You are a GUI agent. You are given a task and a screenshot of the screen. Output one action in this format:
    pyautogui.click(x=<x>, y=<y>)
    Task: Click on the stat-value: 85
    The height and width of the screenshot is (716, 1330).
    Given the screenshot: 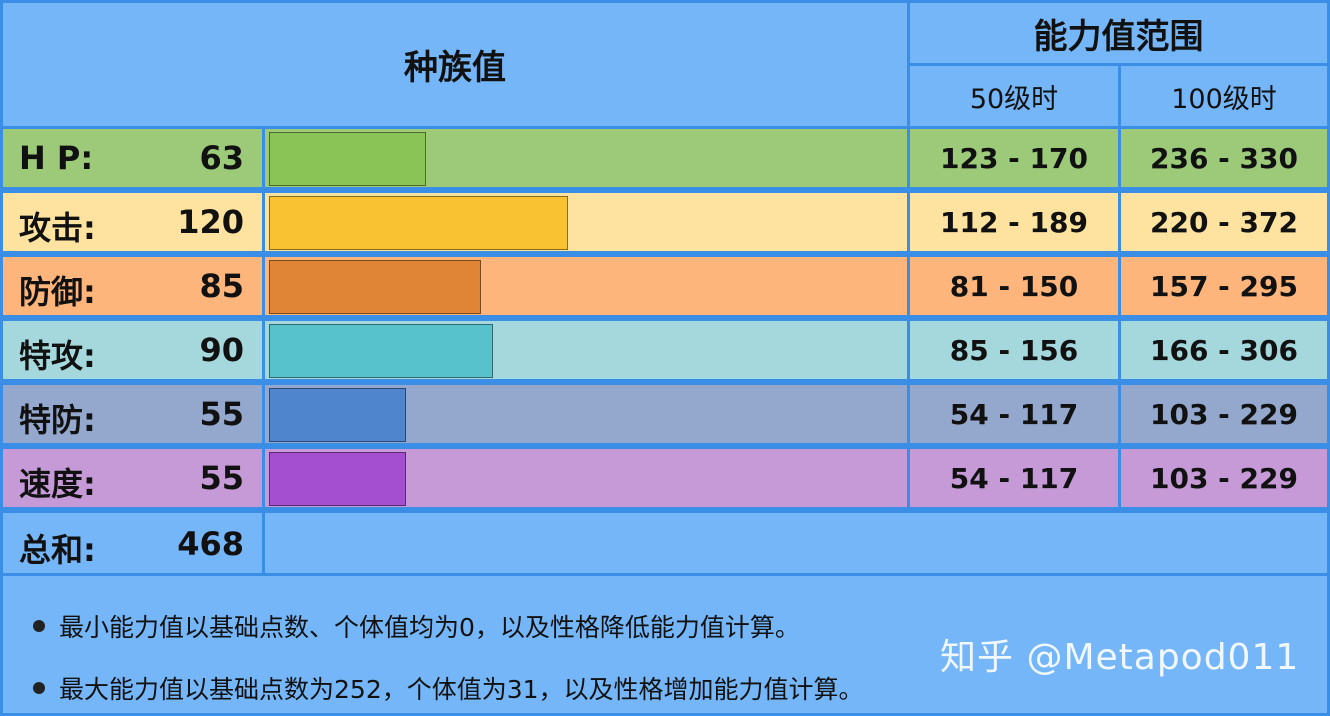 What is the action you would take?
    pyautogui.click(x=221, y=286)
    